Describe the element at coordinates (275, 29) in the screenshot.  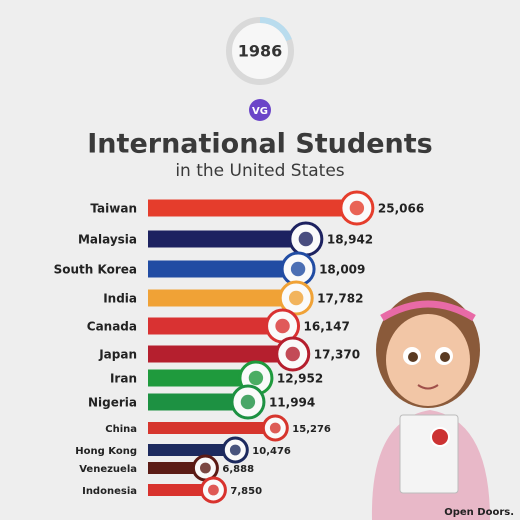
I see `year-progress` at that location.